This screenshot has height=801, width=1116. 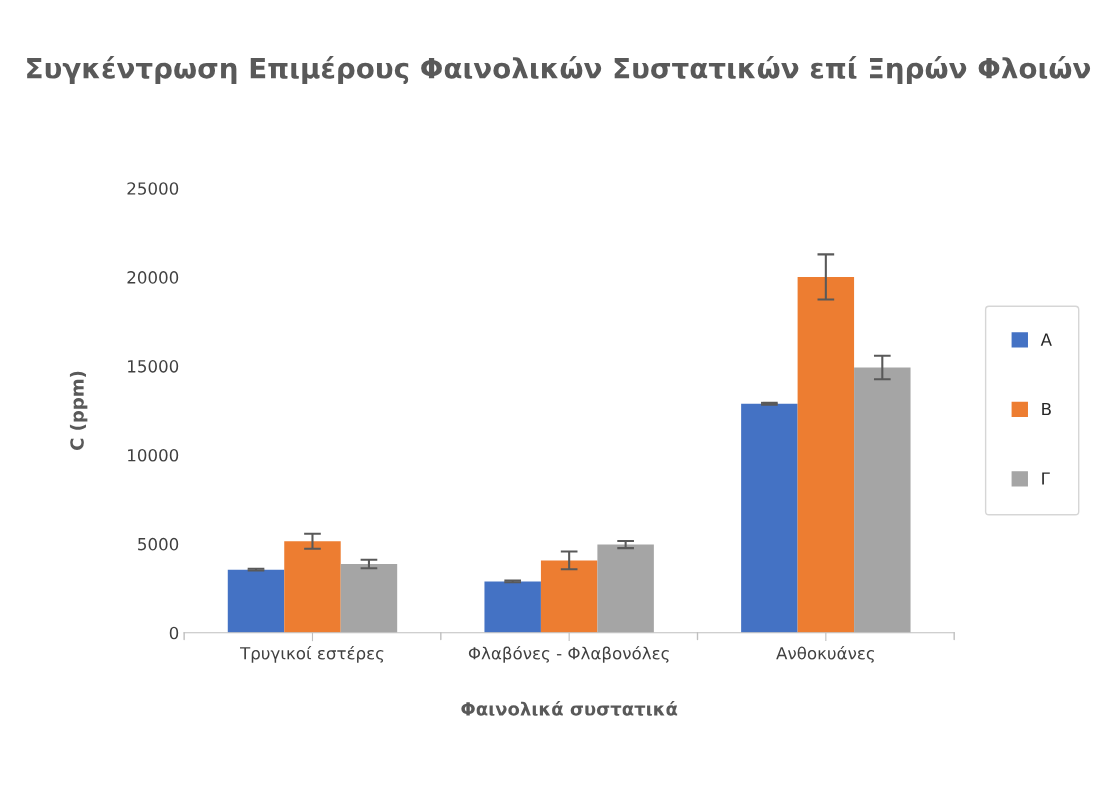 What do you see at coordinates (158, 544) in the screenshot?
I see `y-tick-label: 5000` at bounding box center [158, 544].